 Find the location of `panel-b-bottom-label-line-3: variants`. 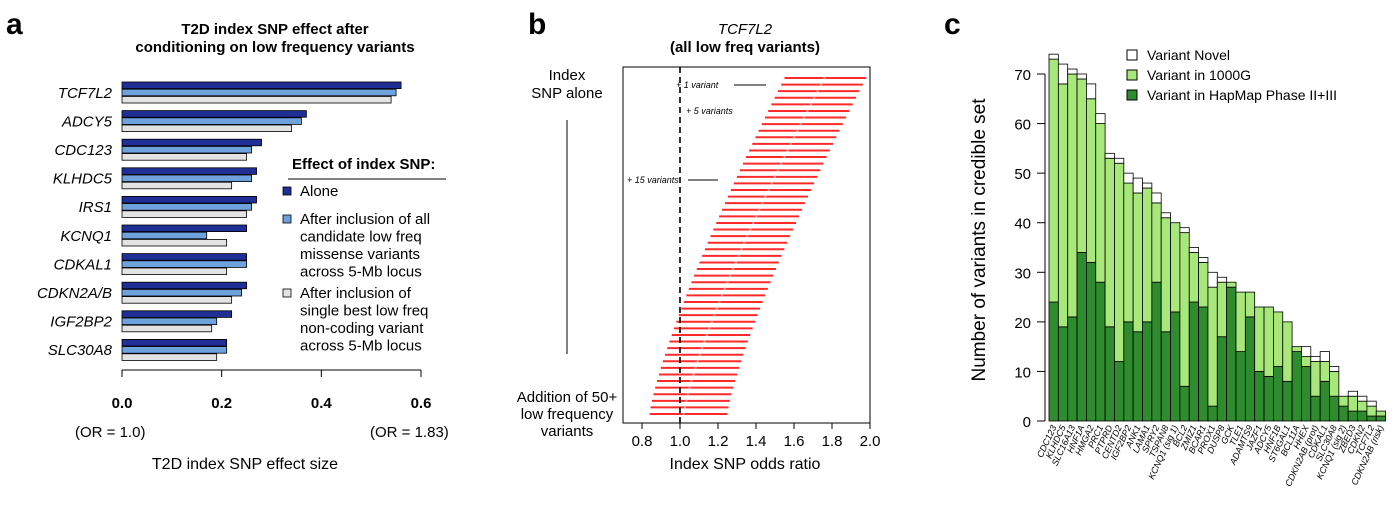

panel-b-bottom-label-line-3: variants is located at coordinates (567, 431).